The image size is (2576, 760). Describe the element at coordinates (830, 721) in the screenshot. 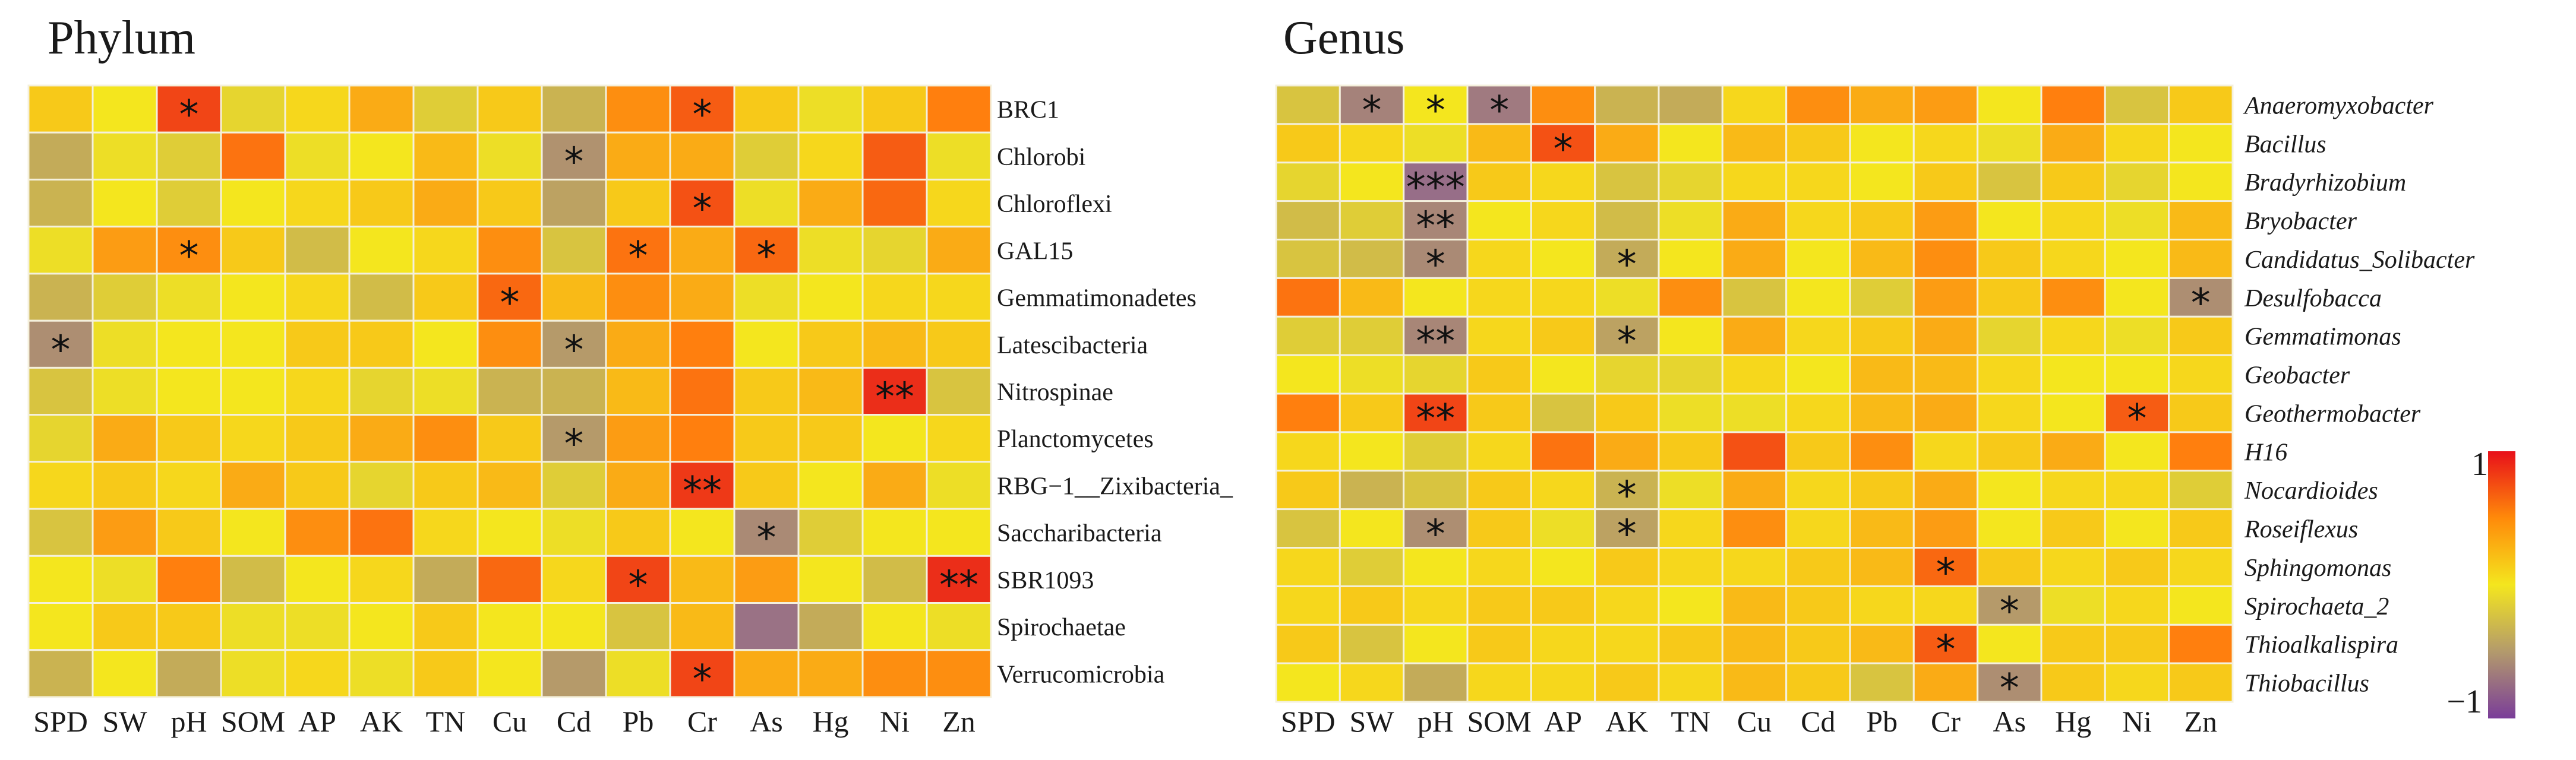

I see `phylum-column-label: Hg` at that location.